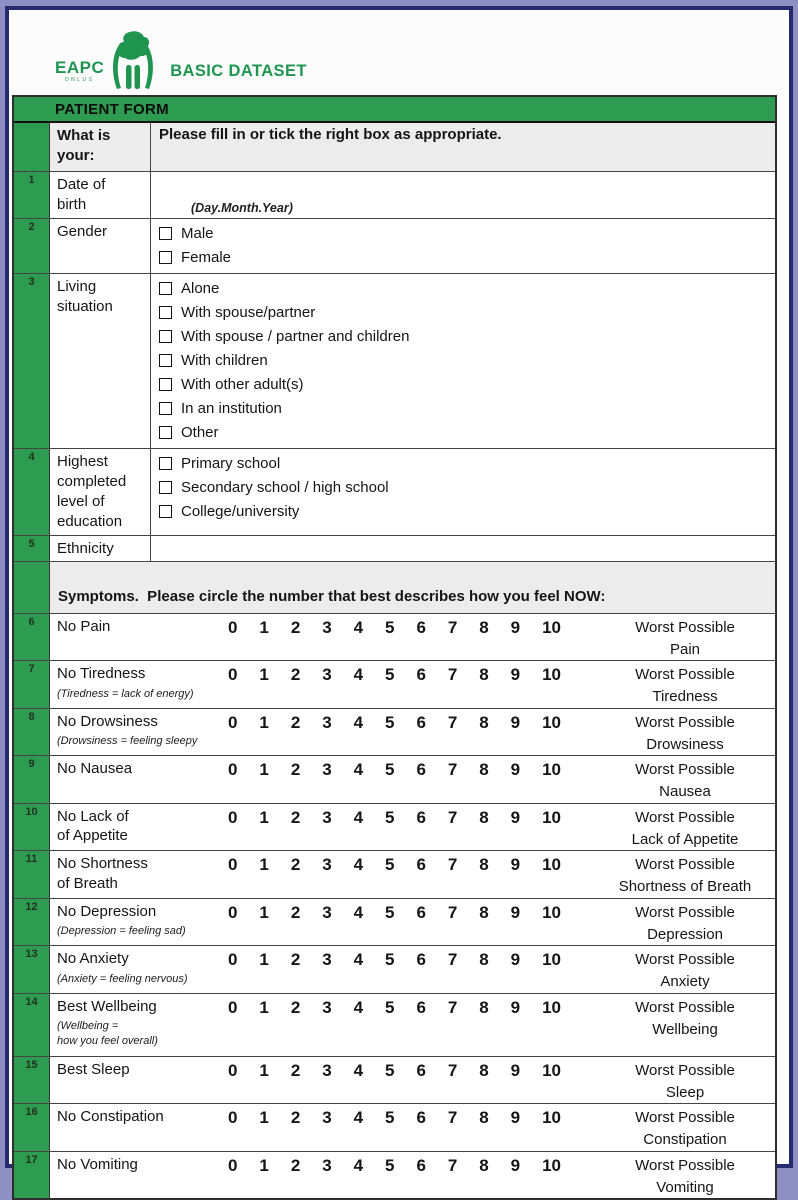 The image size is (798, 1200). What do you see at coordinates (464, 337) in the screenshot?
I see `living-option-spouse-partner-children: With spouse / partner and children` at bounding box center [464, 337].